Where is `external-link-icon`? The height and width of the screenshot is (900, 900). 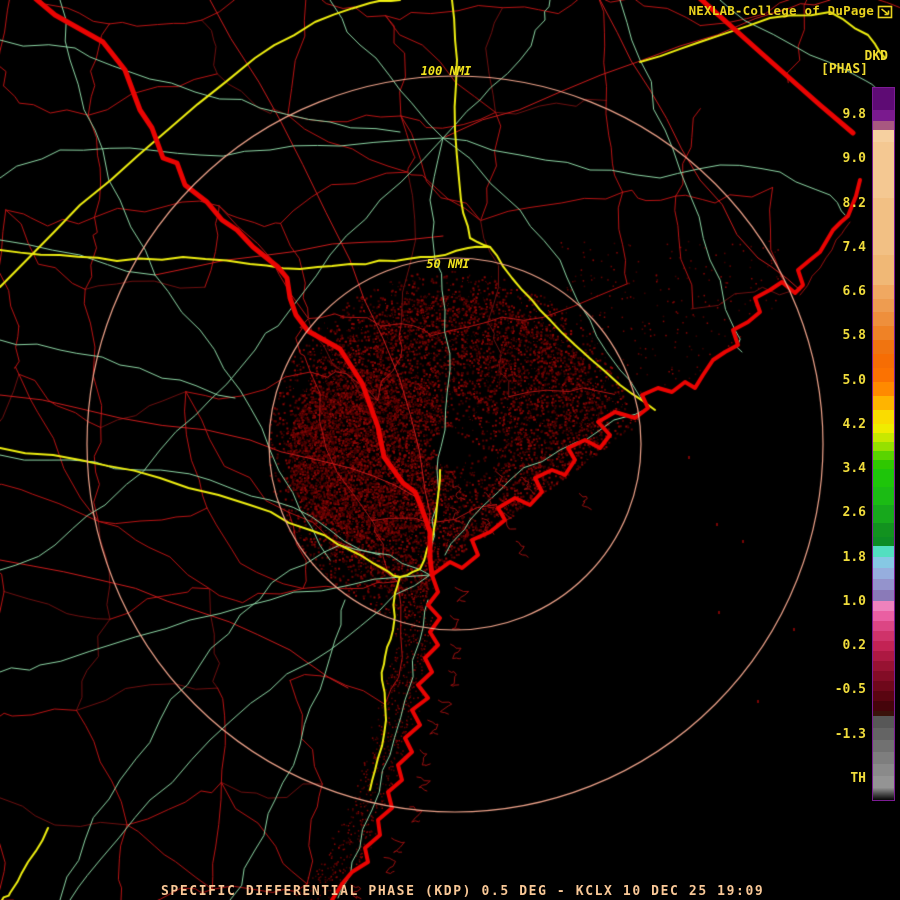 external-link-icon is located at coordinates (885, 12).